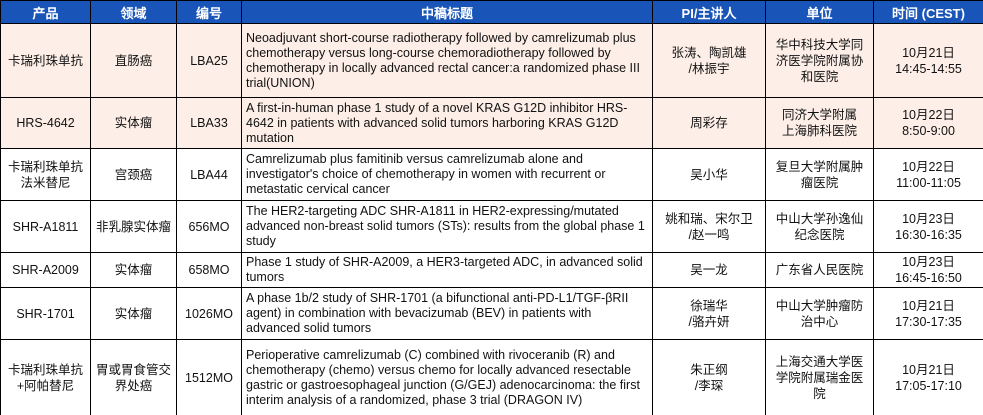 The width and height of the screenshot is (983, 415). I want to click on cell-code: LBA33, so click(209, 123).